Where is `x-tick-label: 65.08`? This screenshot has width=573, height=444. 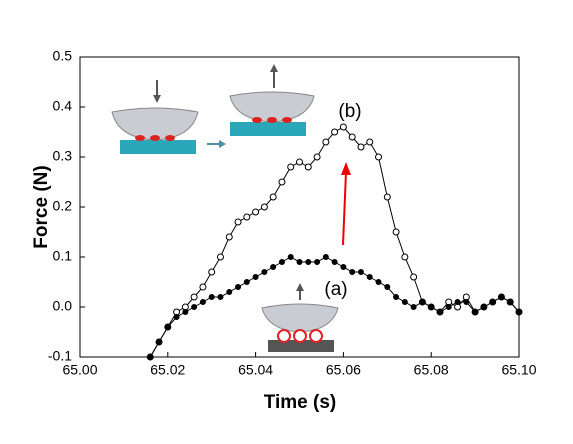 x-tick-label: 65.08 is located at coordinates (431, 370).